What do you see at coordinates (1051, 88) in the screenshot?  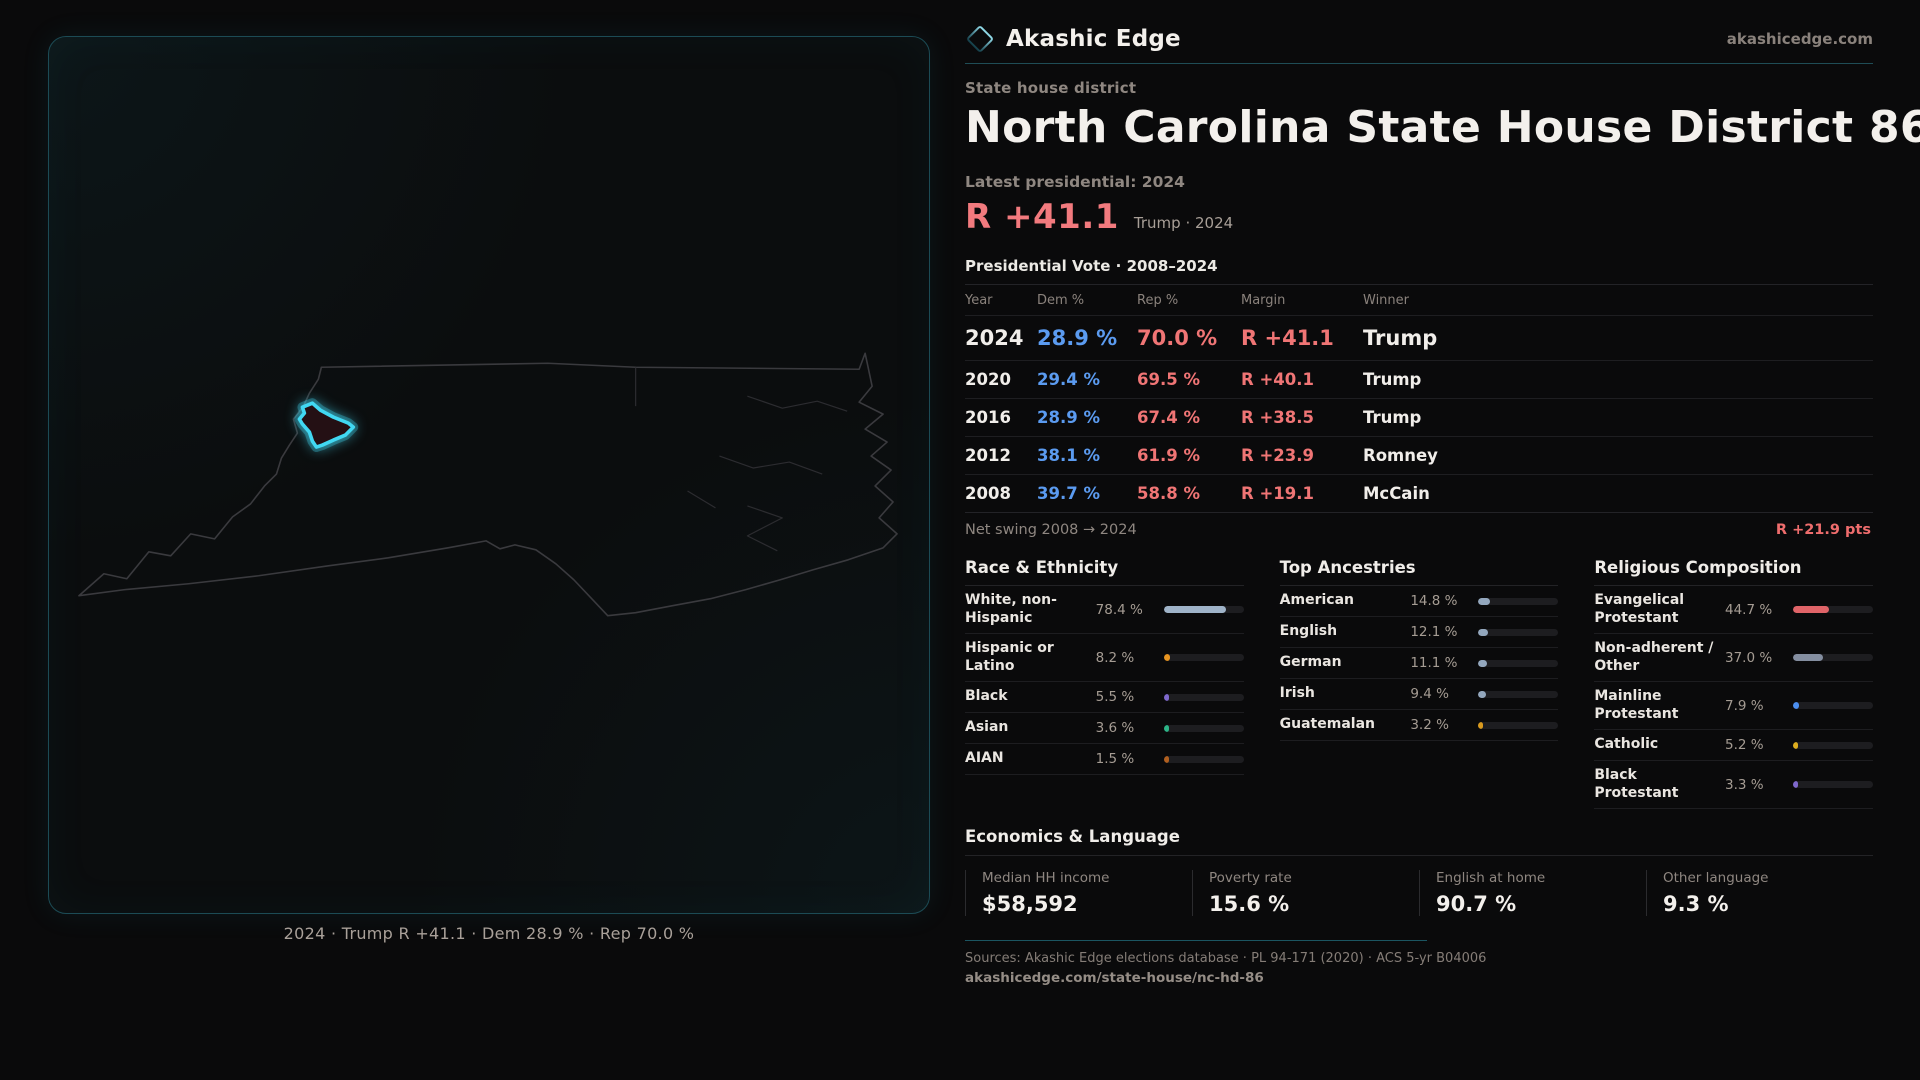 I see `kicker: State house district` at bounding box center [1051, 88].